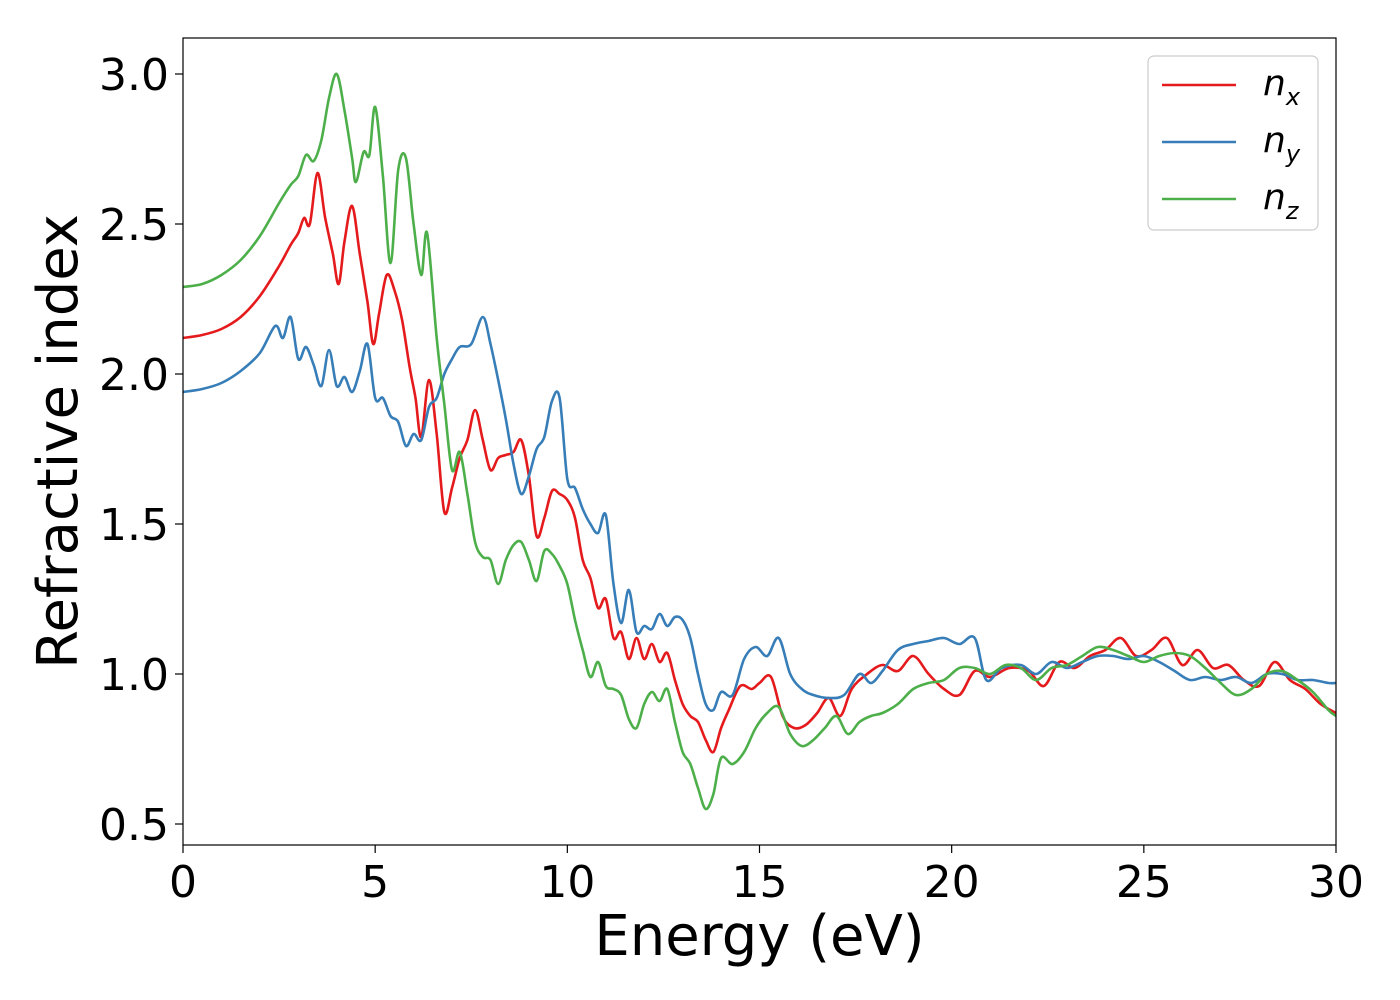 The width and height of the screenshot is (1400, 1000). Describe the element at coordinates (375, 882) in the screenshot. I see `x-tick-label: 5` at that location.